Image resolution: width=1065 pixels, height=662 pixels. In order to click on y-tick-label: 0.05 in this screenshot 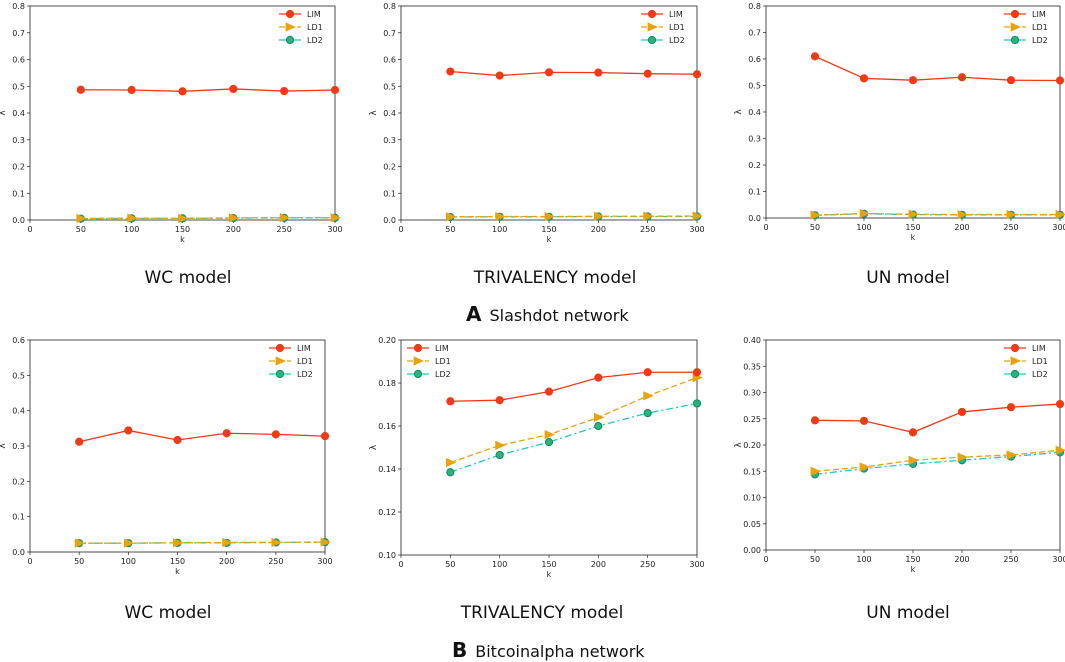, I will do `click(752, 524)`.